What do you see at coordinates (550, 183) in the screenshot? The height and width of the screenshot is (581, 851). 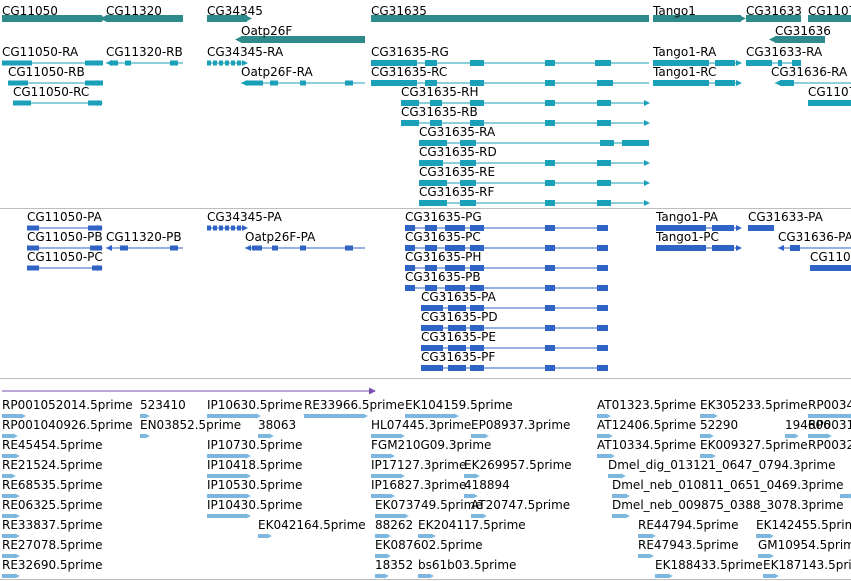 I see `transcript-cg31635-re-exon` at bounding box center [550, 183].